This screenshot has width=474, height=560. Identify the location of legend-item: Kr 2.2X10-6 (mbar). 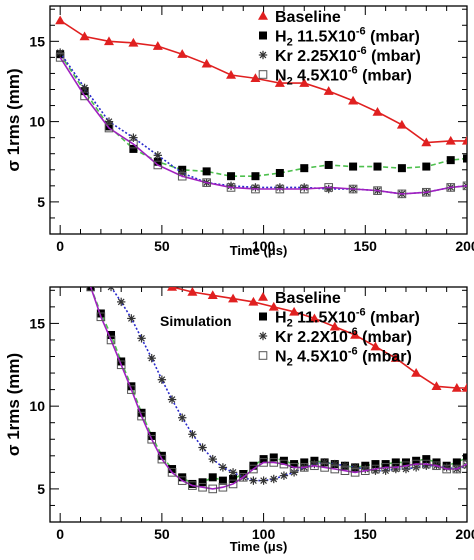
(335, 336).